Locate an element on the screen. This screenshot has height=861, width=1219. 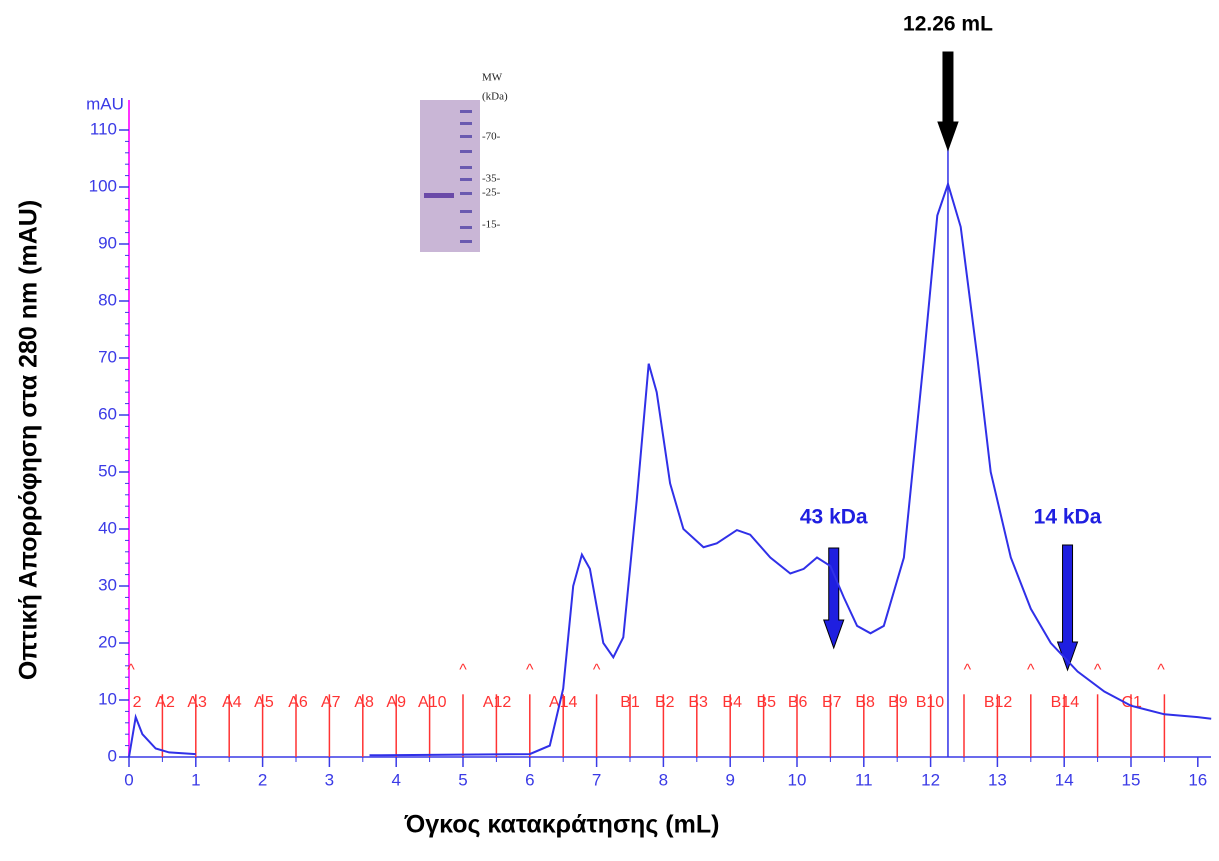
y-tick-label: 30 is located at coordinates (107, 584).